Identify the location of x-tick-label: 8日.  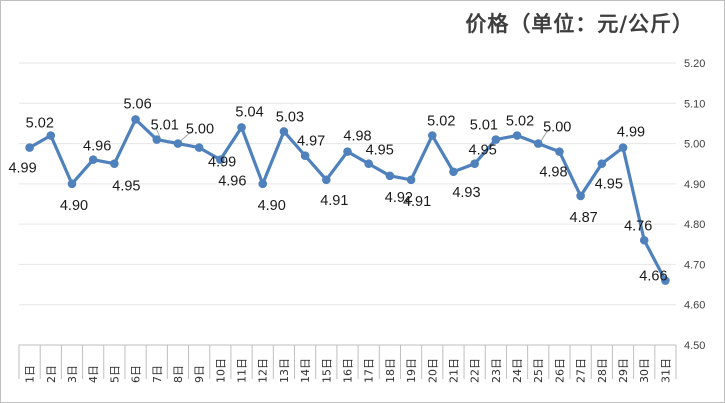
(178, 374).